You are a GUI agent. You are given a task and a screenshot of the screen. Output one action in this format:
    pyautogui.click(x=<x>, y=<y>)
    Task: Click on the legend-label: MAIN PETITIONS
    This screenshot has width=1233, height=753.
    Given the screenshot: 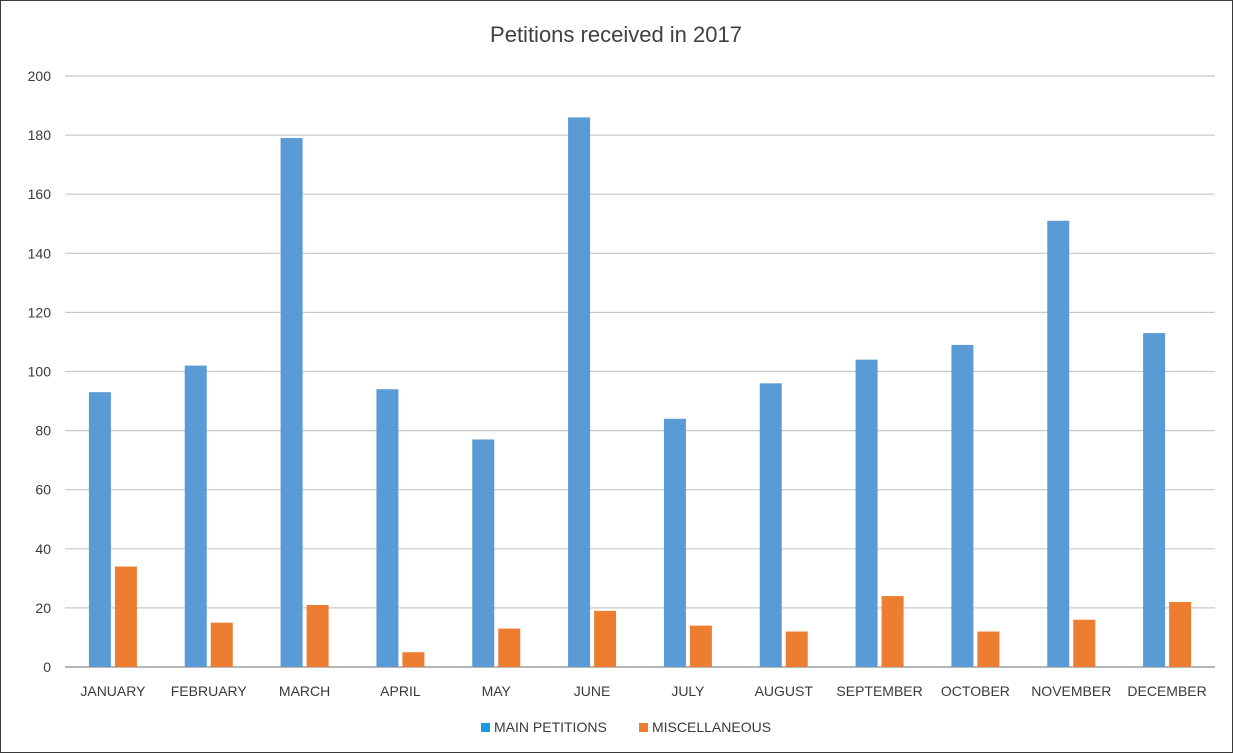 What is the action you would take?
    pyautogui.click(x=550, y=727)
    